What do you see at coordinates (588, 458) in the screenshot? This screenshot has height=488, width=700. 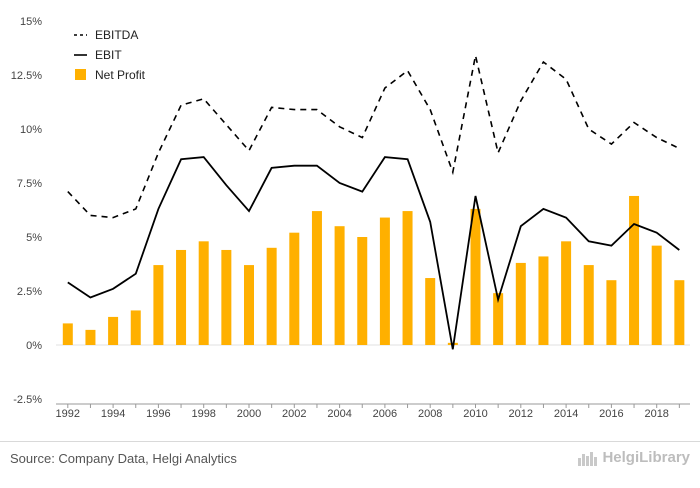 I see `library-icon` at bounding box center [588, 458].